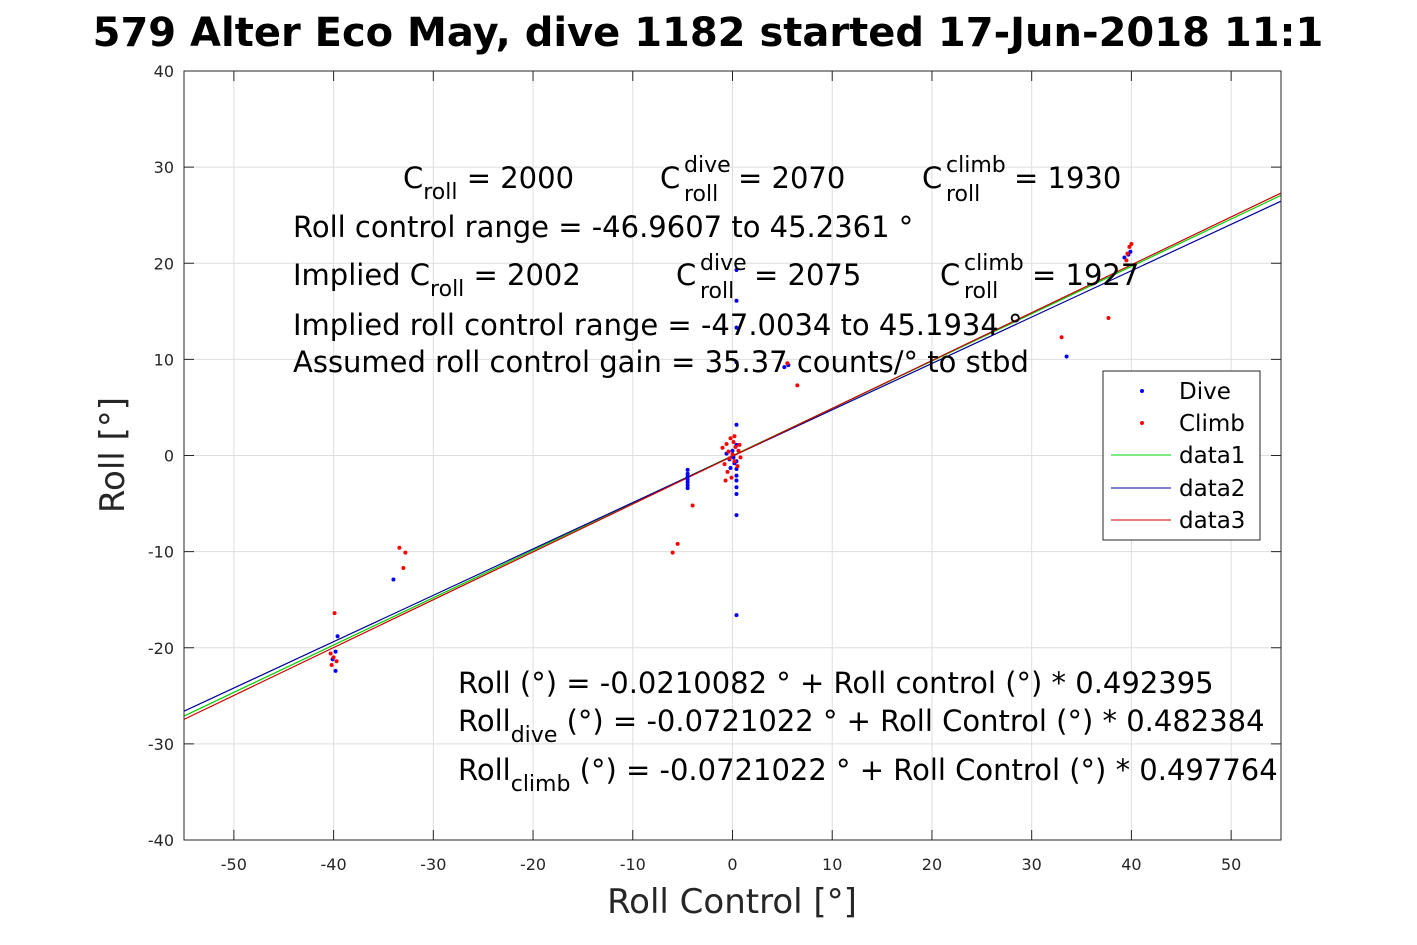  What do you see at coordinates (113, 455) in the screenshot?
I see `y-axis-label: Roll [°]` at bounding box center [113, 455].